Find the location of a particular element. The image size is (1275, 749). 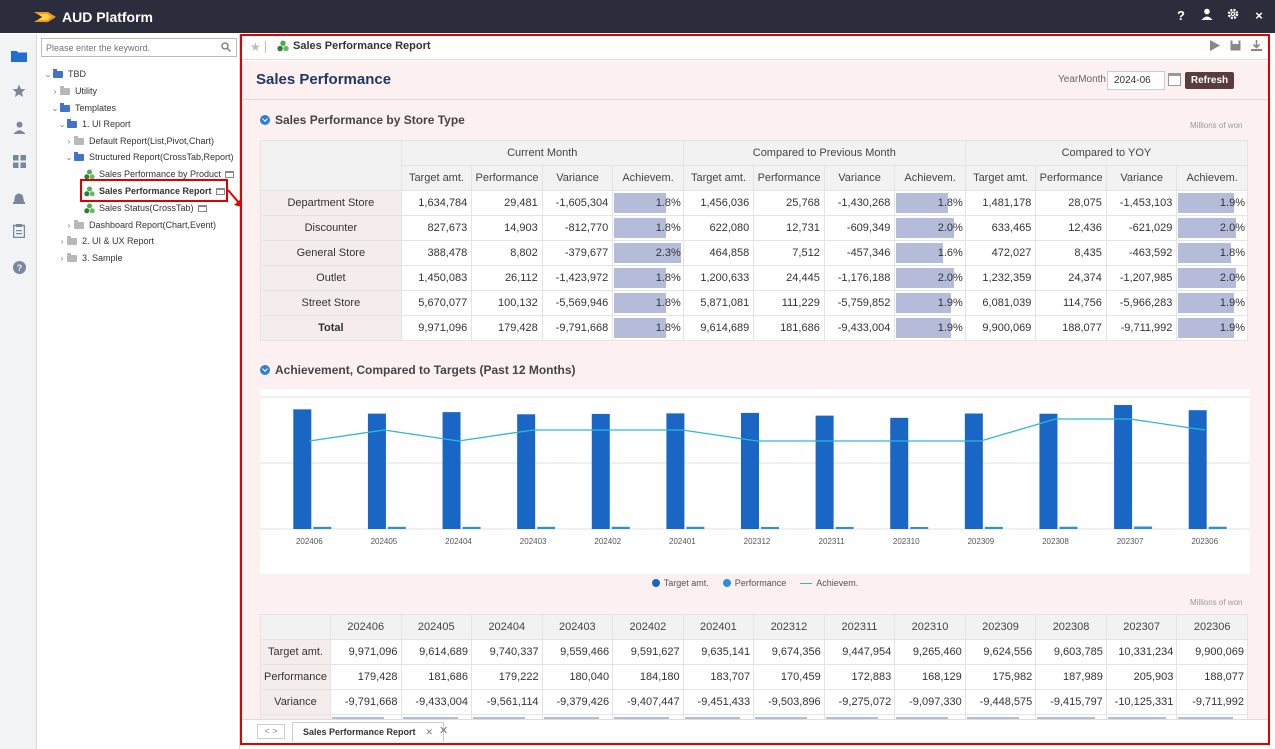

x-tick-label: 202402 is located at coordinates (607, 541).